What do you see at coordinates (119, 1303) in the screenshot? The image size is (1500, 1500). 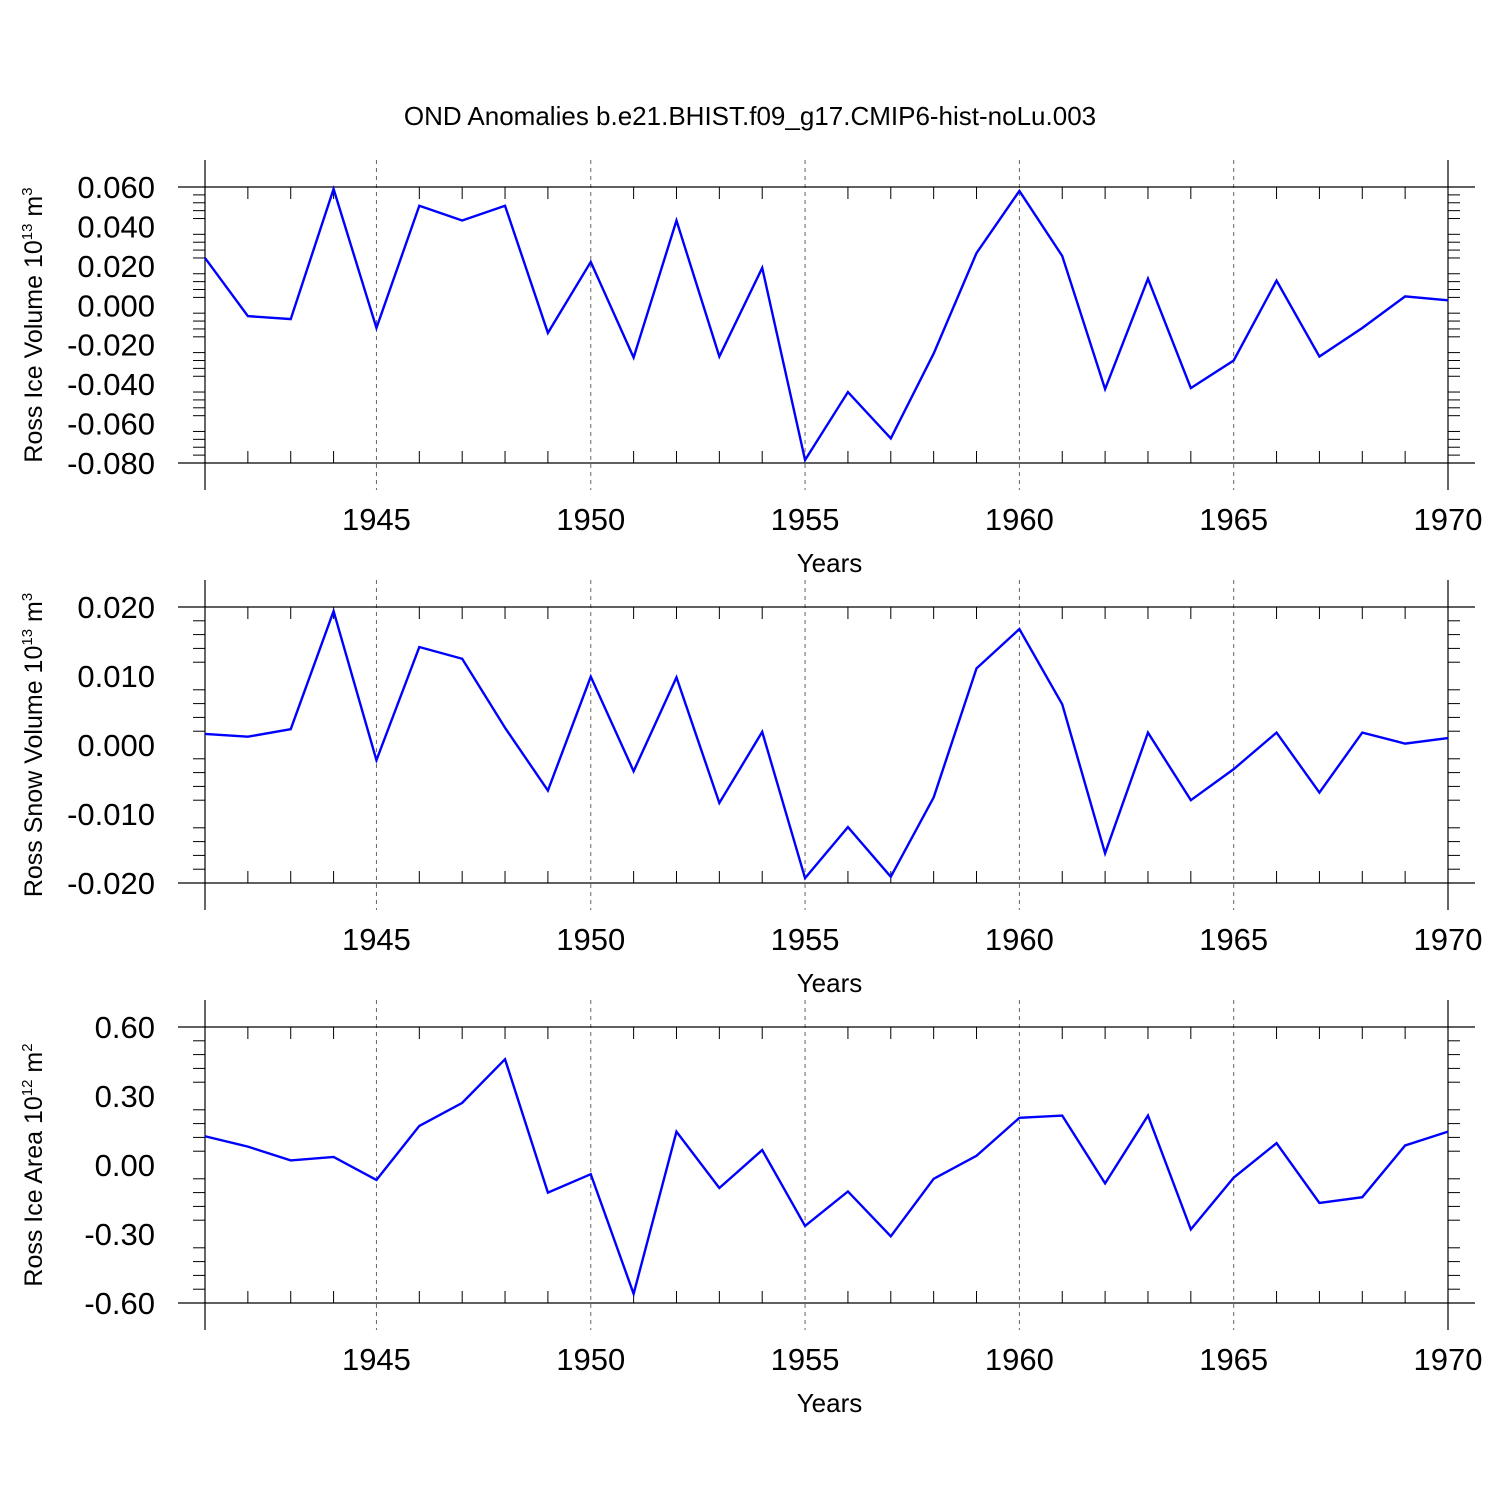 I see `y-tick-label: -0.60` at bounding box center [119, 1303].